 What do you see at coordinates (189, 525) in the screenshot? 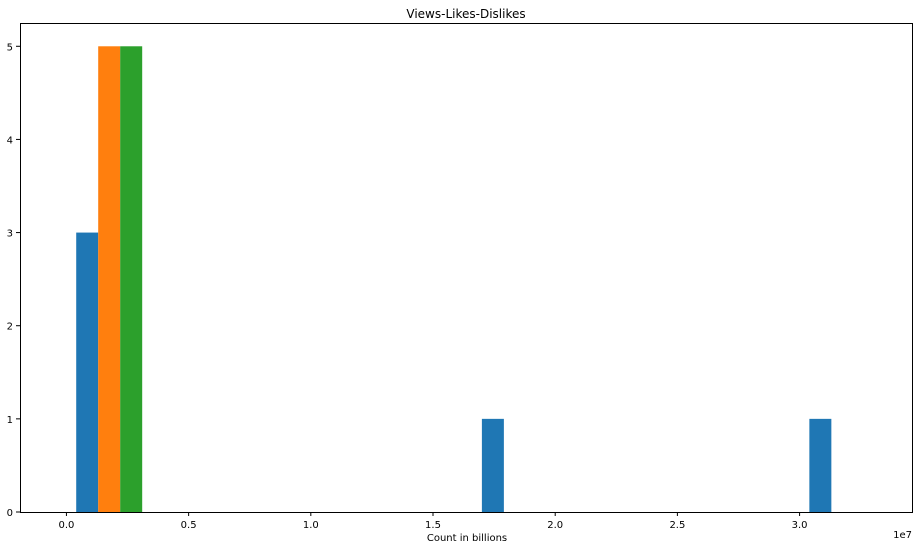
I see `x-tick-label: 0.5` at bounding box center [189, 525].